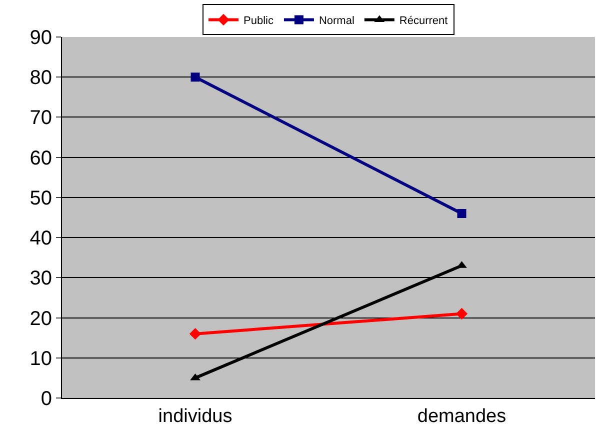 The width and height of the screenshot is (597, 440). I want to click on x-tick-label: demandes, so click(461, 416).